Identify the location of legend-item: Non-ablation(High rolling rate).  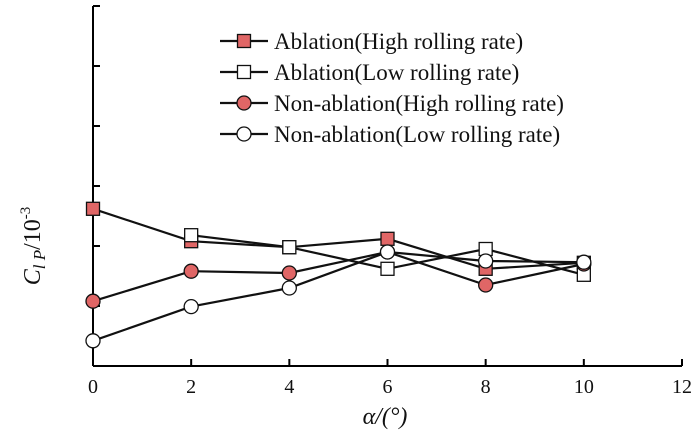
(392, 103).